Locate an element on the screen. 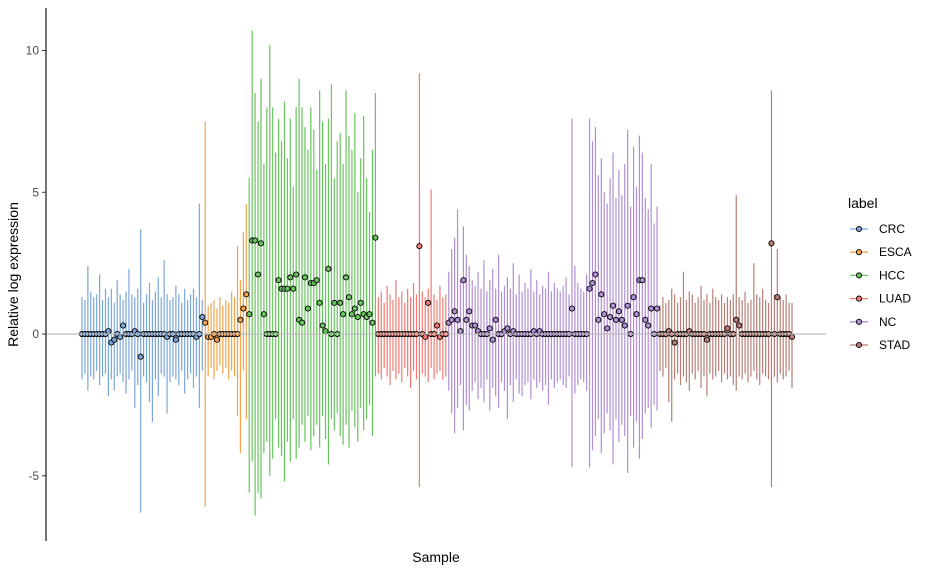 The width and height of the screenshot is (926, 573). y-tick-label: 10 is located at coordinates (33, 51).